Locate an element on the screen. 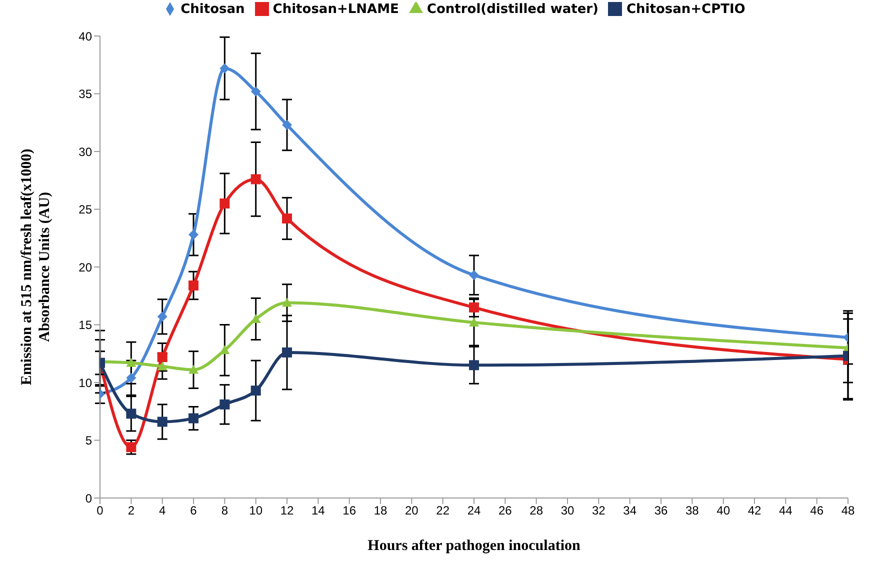 The width and height of the screenshot is (878, 567). y-tick-label: 30 is located at coordinates (85, 151).